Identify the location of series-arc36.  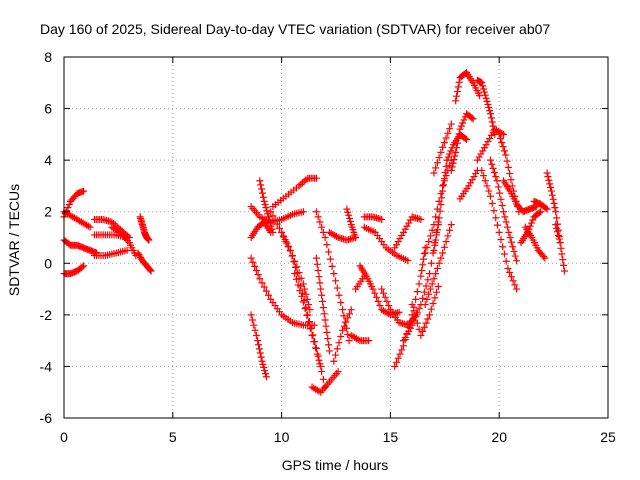
(438, 206).